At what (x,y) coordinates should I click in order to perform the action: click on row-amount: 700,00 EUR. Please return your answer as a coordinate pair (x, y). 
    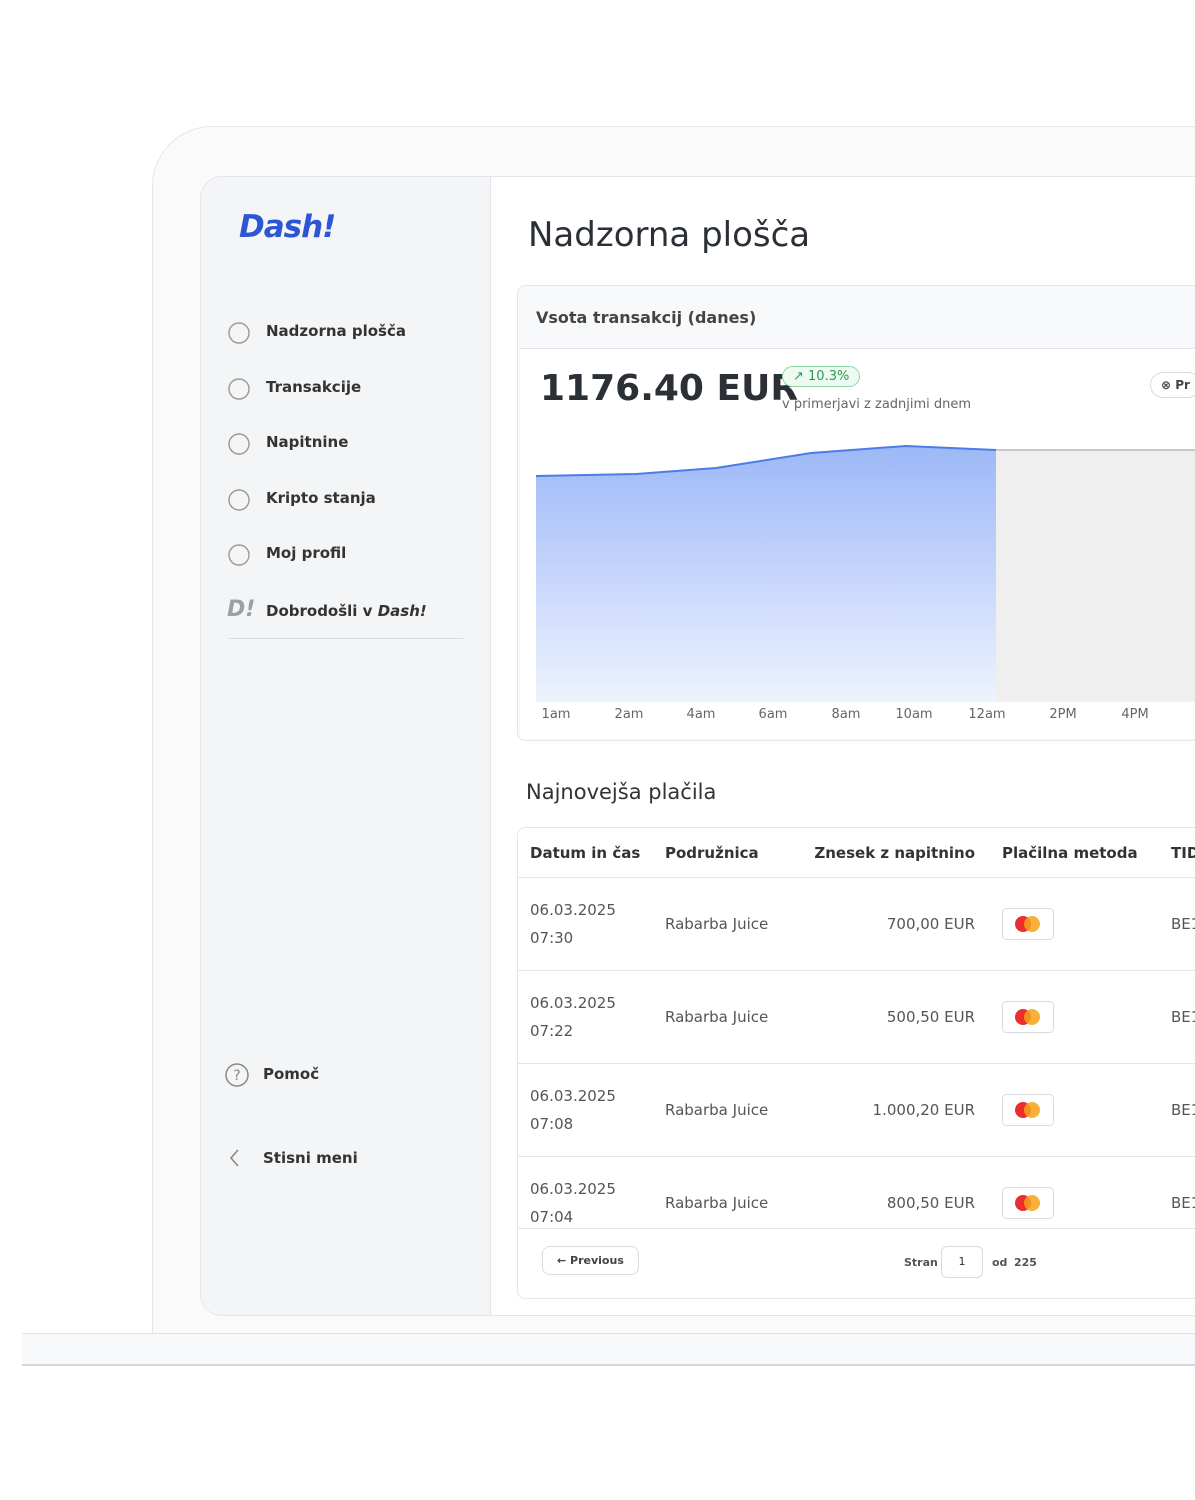
    Looking at the image, I should click on (930, 924).